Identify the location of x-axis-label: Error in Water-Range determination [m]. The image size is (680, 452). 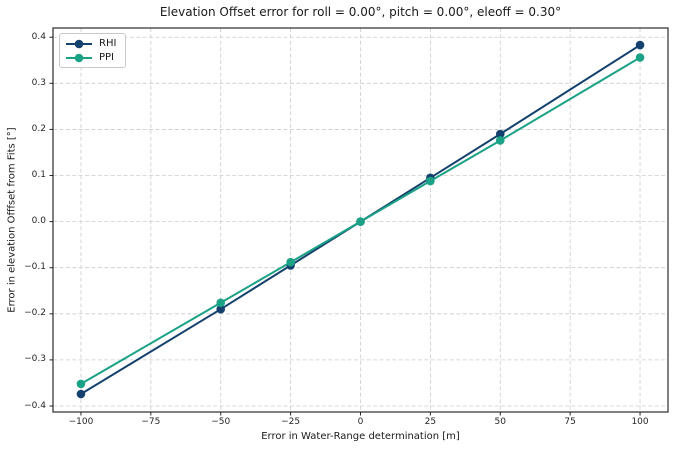
(360, 436).